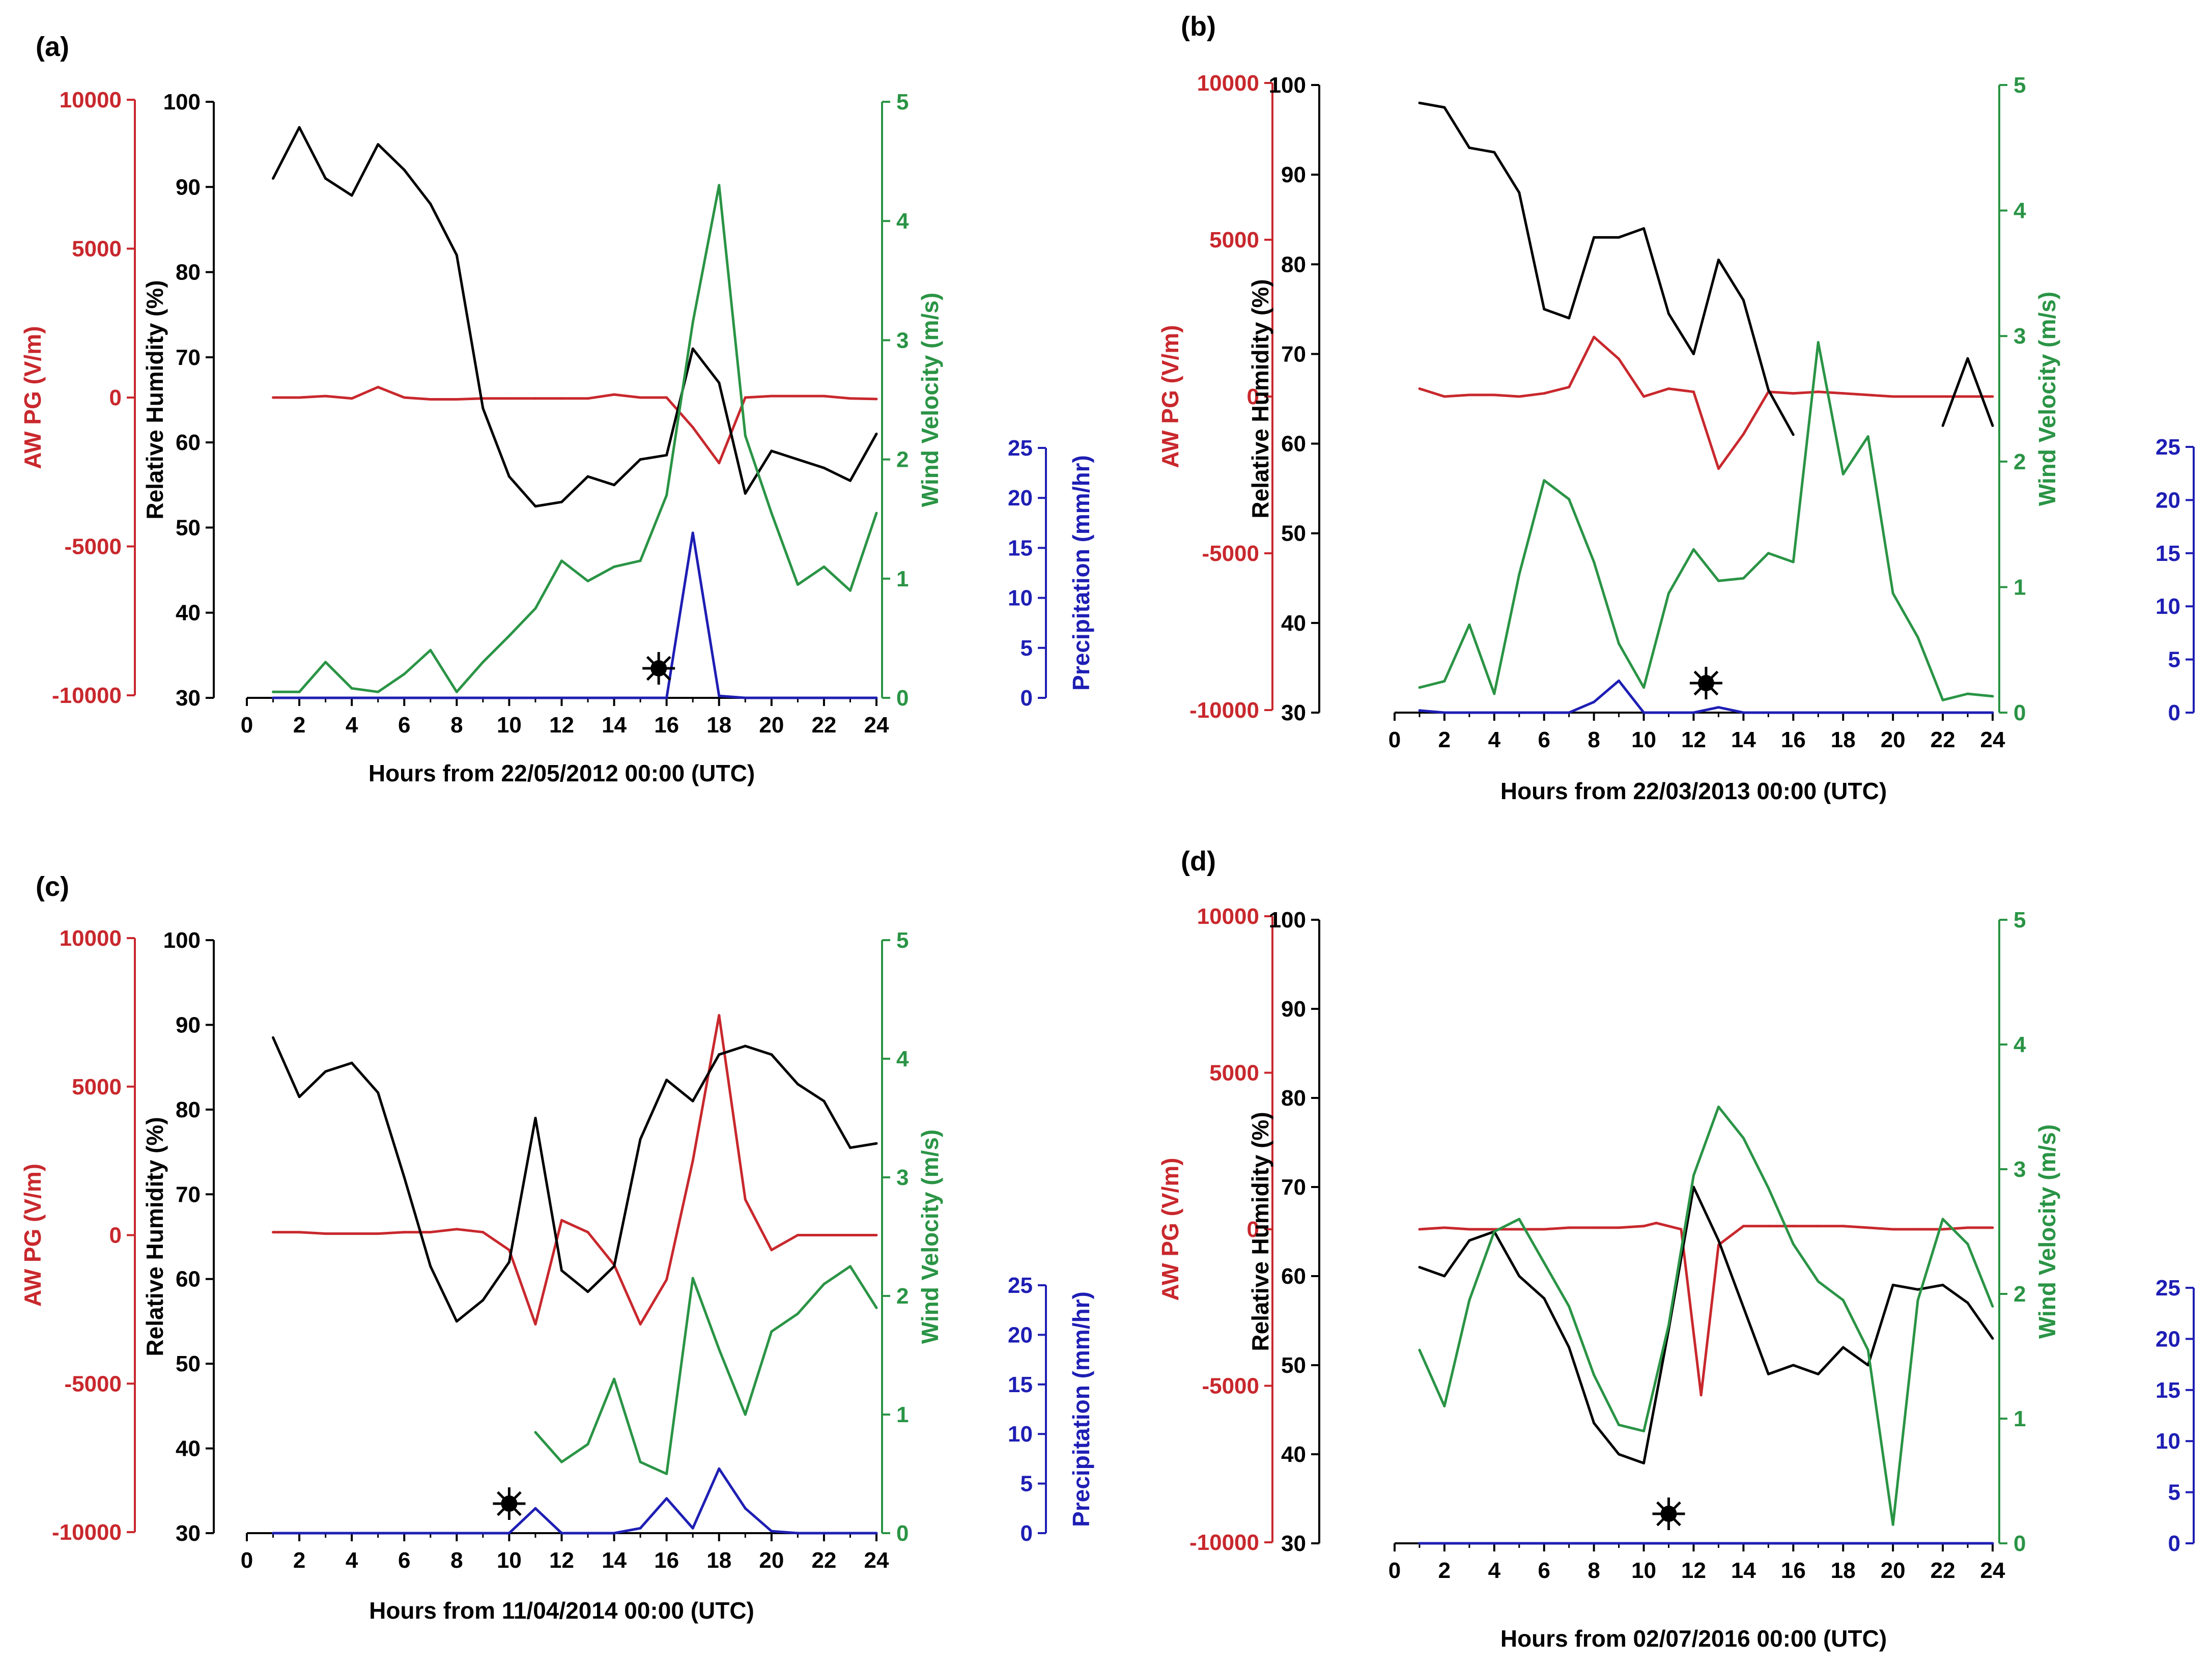 Image resolution: width=2212 pixels, height=1666 pixels. What do you see at coordinates (1706, 1324) in the screenshot?
I see `series-line-rh` at bounding box center [1706, 1324].